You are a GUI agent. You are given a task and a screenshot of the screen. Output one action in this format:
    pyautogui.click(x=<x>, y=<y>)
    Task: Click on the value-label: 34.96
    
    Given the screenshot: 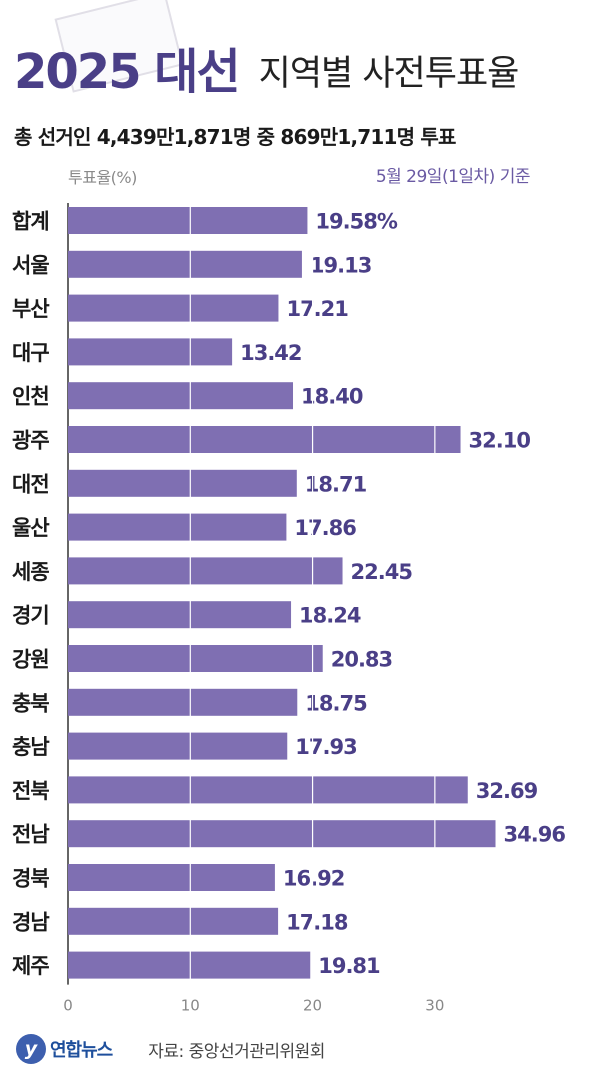 What is the action you would take?
    pyautogui.click(x=535, y=835)
    